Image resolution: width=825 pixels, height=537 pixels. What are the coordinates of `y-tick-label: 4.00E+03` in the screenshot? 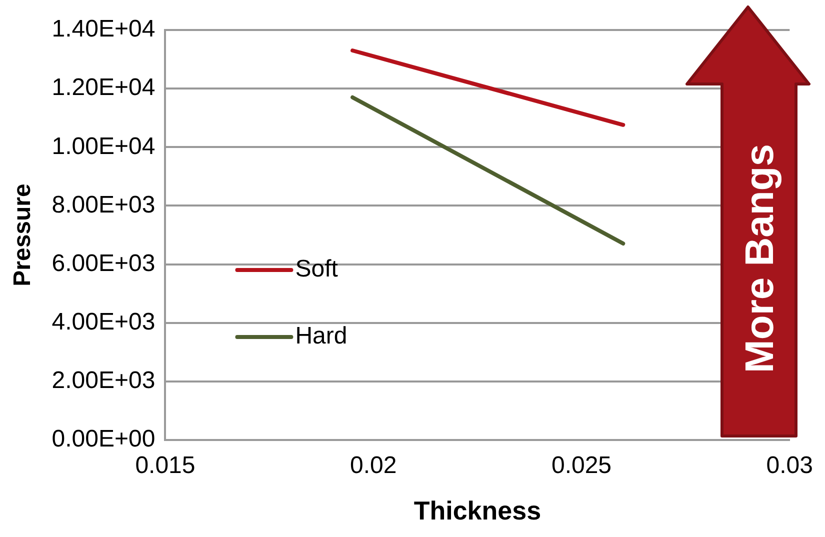 It's located at (104, 322).